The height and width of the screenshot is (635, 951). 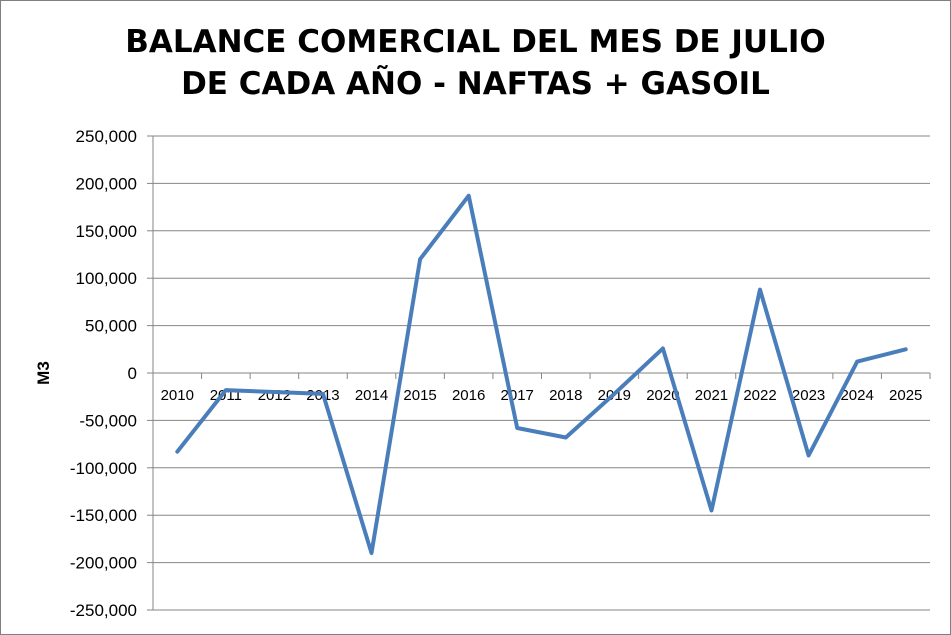 What do you see at coordinates (856, 395) in the screenshot?
I see `x-tick-label-14: 2024` at bounding box center [856, 395].